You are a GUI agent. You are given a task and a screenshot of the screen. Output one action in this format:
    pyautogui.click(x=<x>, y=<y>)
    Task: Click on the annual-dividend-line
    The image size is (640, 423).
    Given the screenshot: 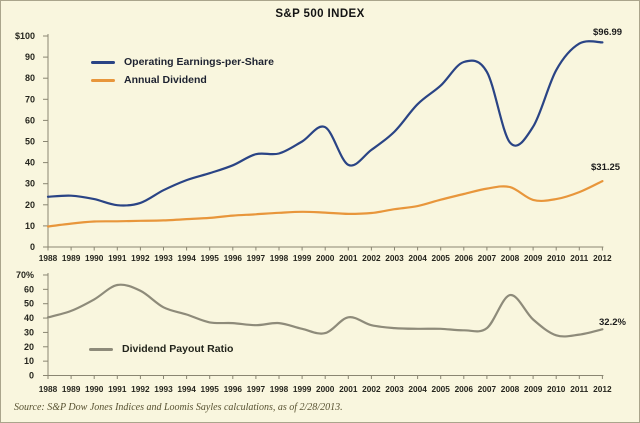 What is the action you would take?
    pyautogui.click(x=325, y=204)
    